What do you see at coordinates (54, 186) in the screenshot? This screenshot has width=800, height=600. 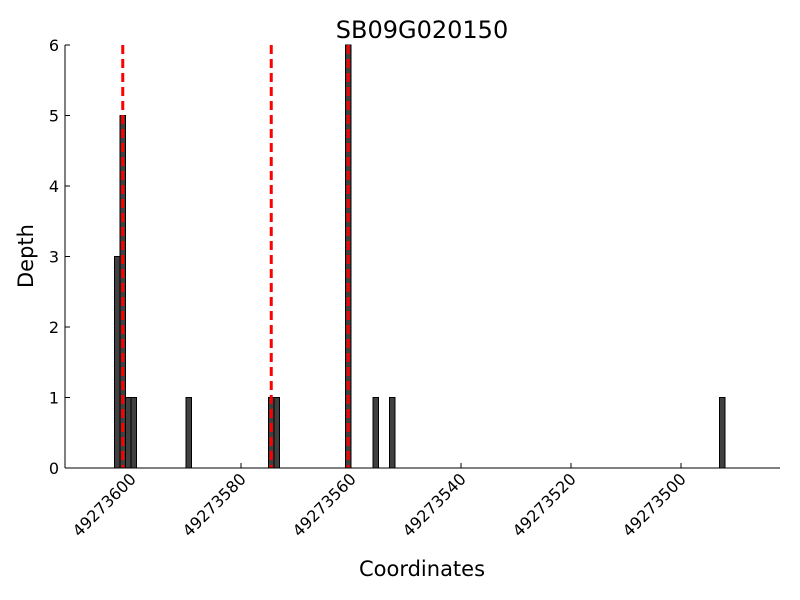 I see `y-tick-label: 4` at bounding box center [54, 186].